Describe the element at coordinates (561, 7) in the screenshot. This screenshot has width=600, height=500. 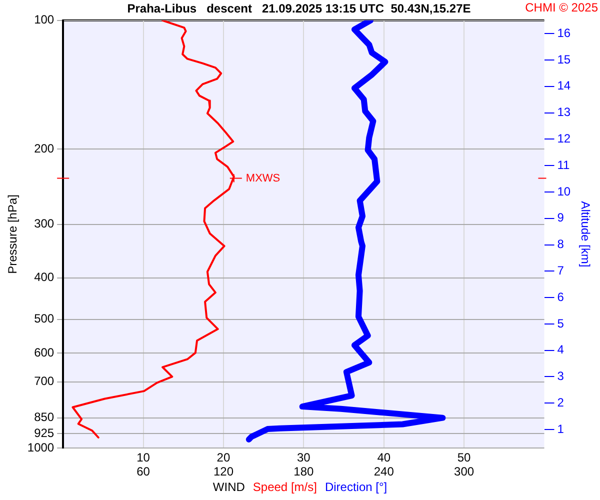
I see `text: CHMI © 2025` at that location.